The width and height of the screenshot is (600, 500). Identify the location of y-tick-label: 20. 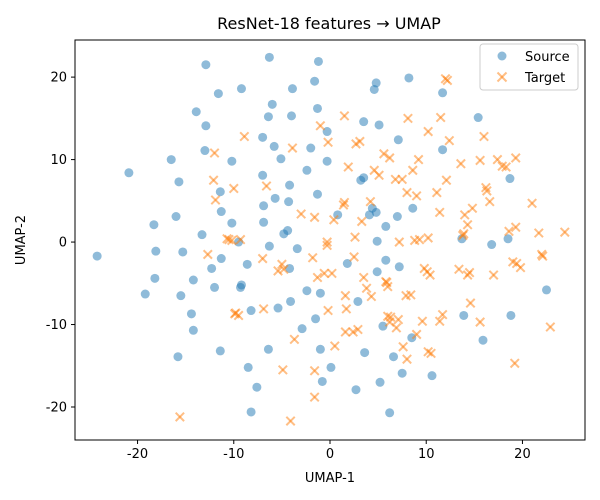
(58, 78).